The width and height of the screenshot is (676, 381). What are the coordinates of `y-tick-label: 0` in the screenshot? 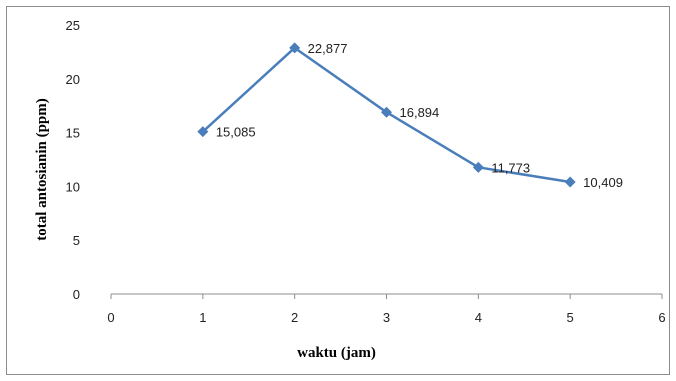 It's located at (76, 294).